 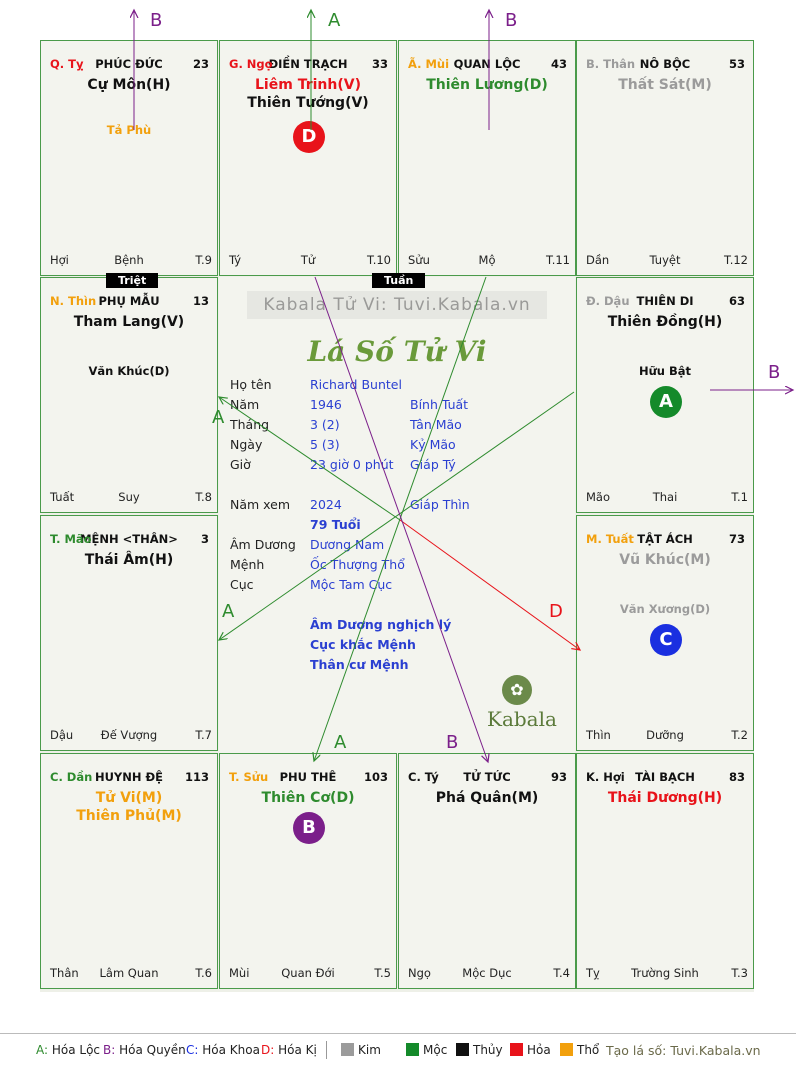 I want to click on legend-text: Hóa Kị, so click(x=295, y=1050).